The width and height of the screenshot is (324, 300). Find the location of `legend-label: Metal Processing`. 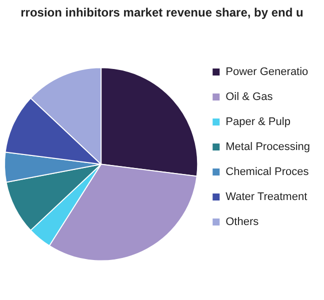

legend-label: Metal Processing is located at coordinates (268, 147).